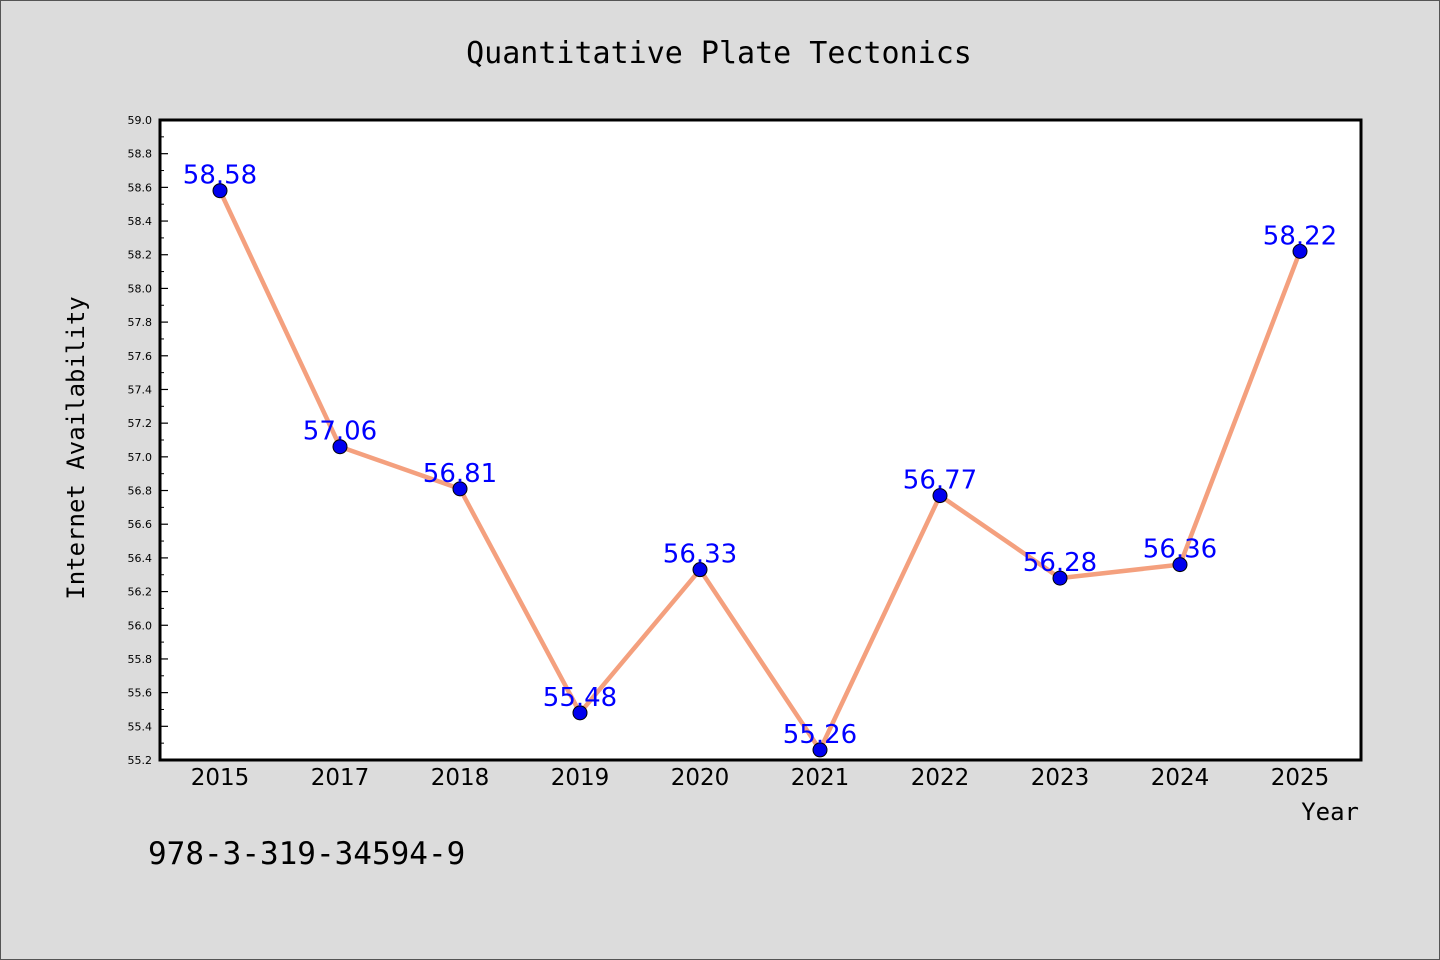 This screenshot has width=1440, height=960. I want to click on y-tick-label: 58.8, so click(140, 154).